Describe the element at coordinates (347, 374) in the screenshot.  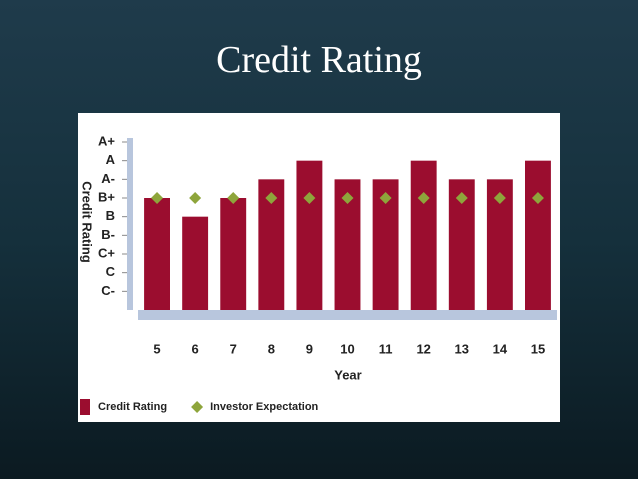
I see `x-axis-label: Year` at that location.